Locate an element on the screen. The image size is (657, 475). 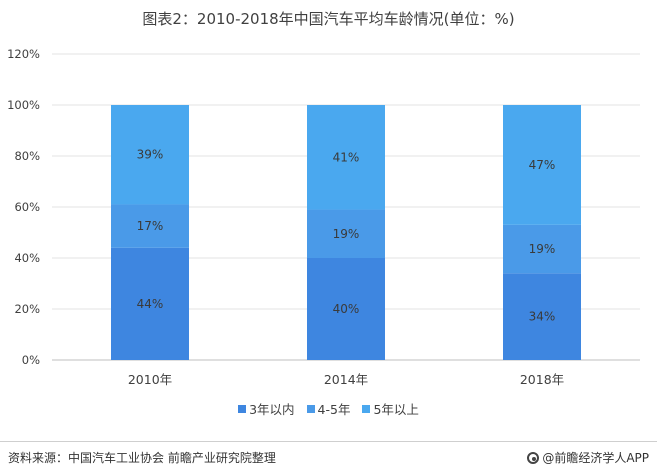
legend-item: 3年以内 is located at coordinates (266, 408).